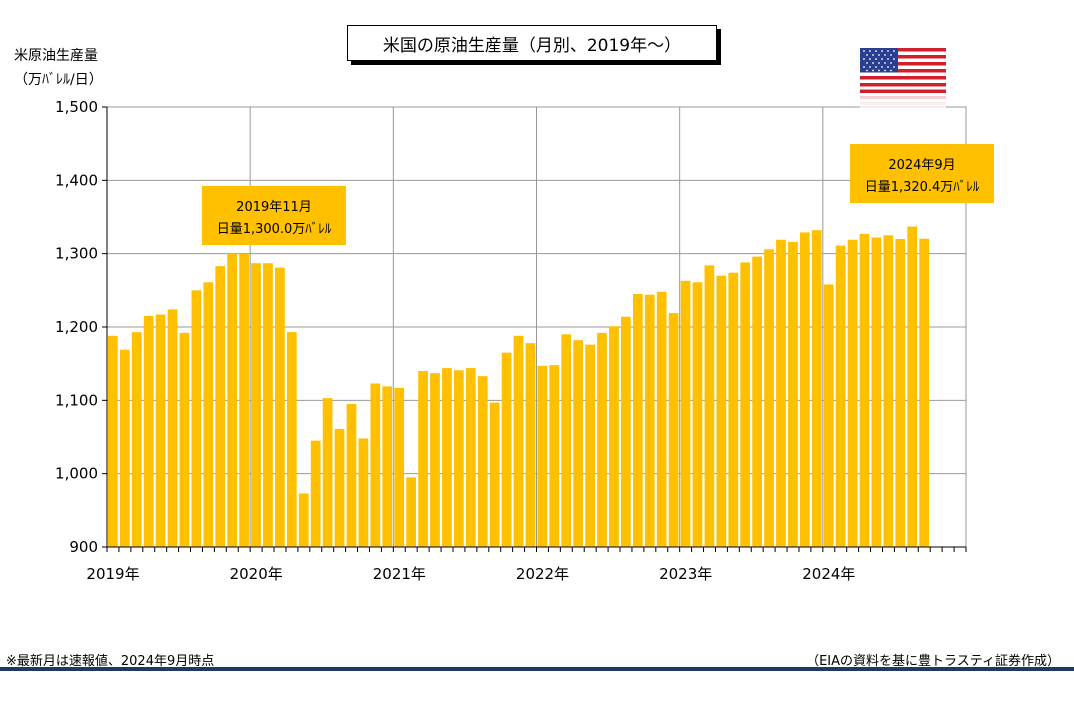 The width and height of the screenshot is (1074, 707). What do you see at coordinates (922, 187) in the screenshot?
I see `callout-2024-09-value: 日量1,320.4万ﾊﾞﾚﾙ` at bounding box center [922, 187].